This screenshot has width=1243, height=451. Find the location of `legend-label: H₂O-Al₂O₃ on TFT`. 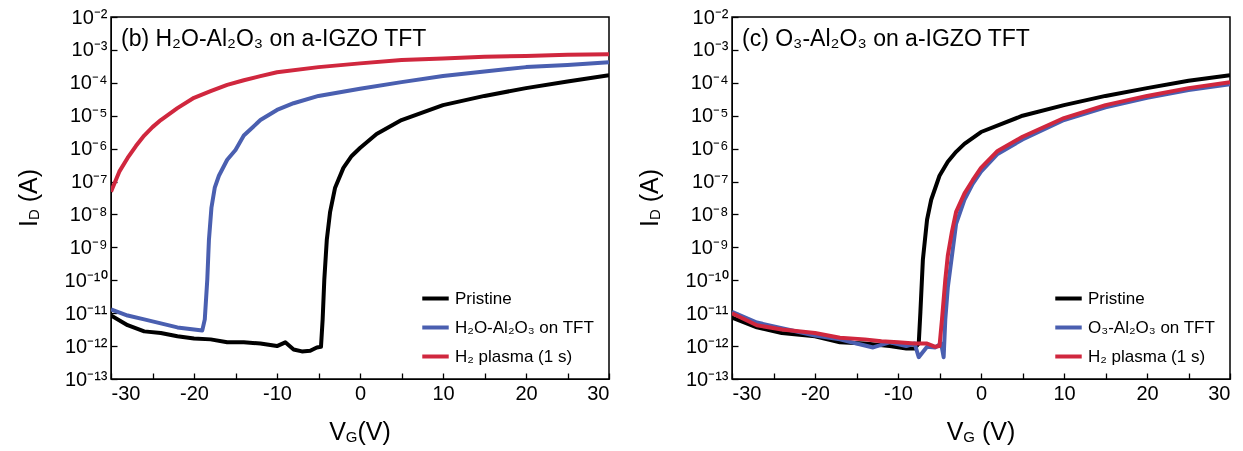

legend-label: H₂O-Al₂O₃ on TFT is located at coordinates (524, 327).